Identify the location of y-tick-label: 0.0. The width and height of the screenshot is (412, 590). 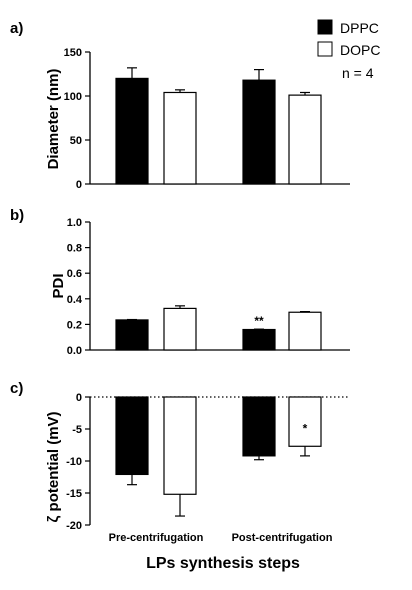
(74, 351).